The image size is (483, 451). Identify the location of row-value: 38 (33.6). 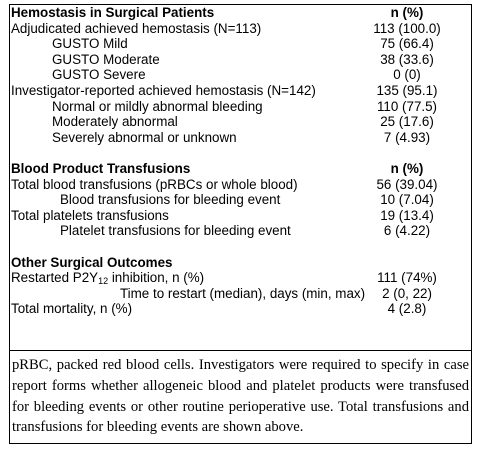
(407, 59).